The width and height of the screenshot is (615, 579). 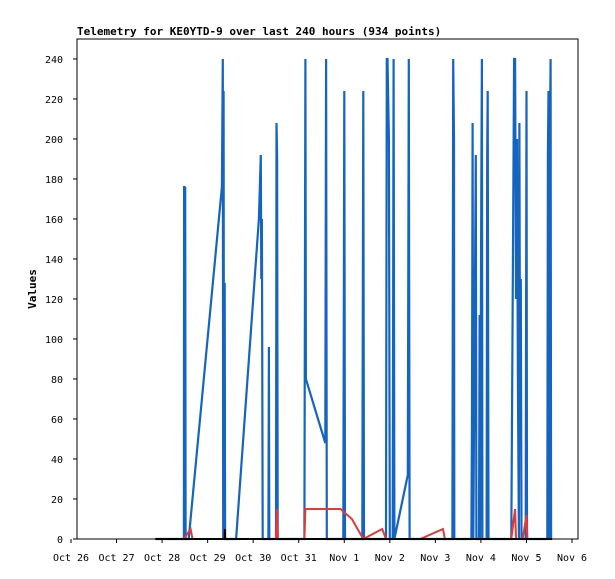 What do you see at coordinates (162, 558) in the screenshot?
I see `x-tick-label: Oct 28` at bounding box center [162, 558].